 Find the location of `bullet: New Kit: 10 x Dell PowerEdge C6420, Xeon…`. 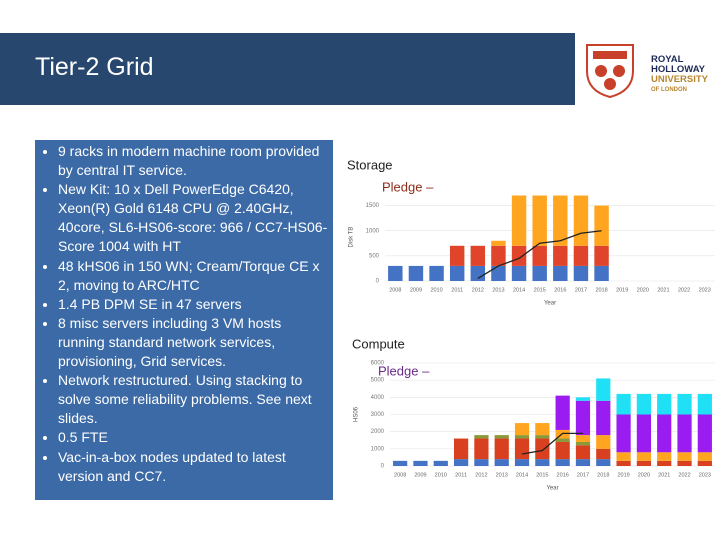

bullet: New Kit: 10 x Dell PowerEdge C6420, Xeon… is located at coordinates (193, 218).